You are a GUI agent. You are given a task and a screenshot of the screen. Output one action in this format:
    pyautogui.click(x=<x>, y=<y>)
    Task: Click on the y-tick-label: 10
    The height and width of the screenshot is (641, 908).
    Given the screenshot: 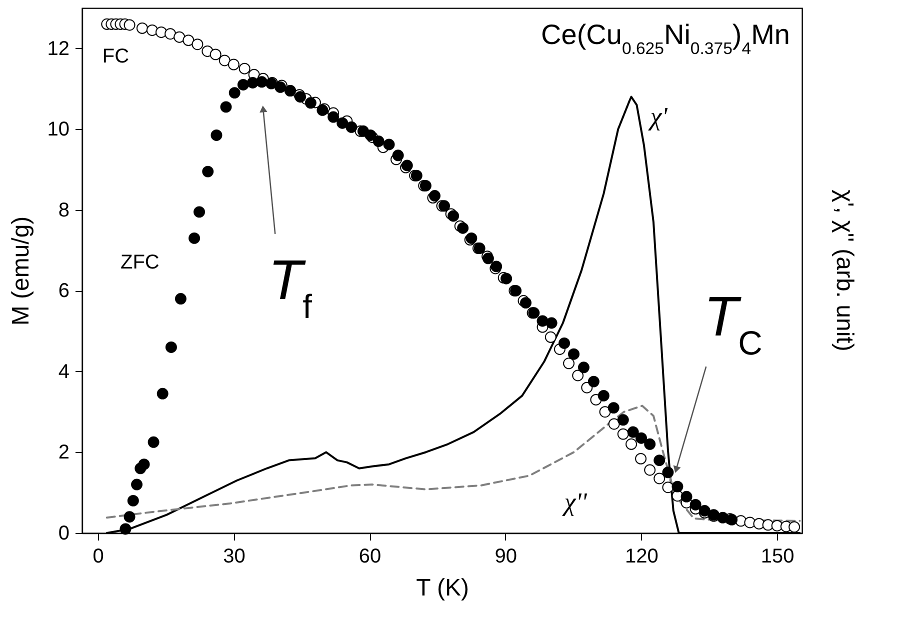 What is the action you would take?
    pyautogui.click(x=58, y=129)
    